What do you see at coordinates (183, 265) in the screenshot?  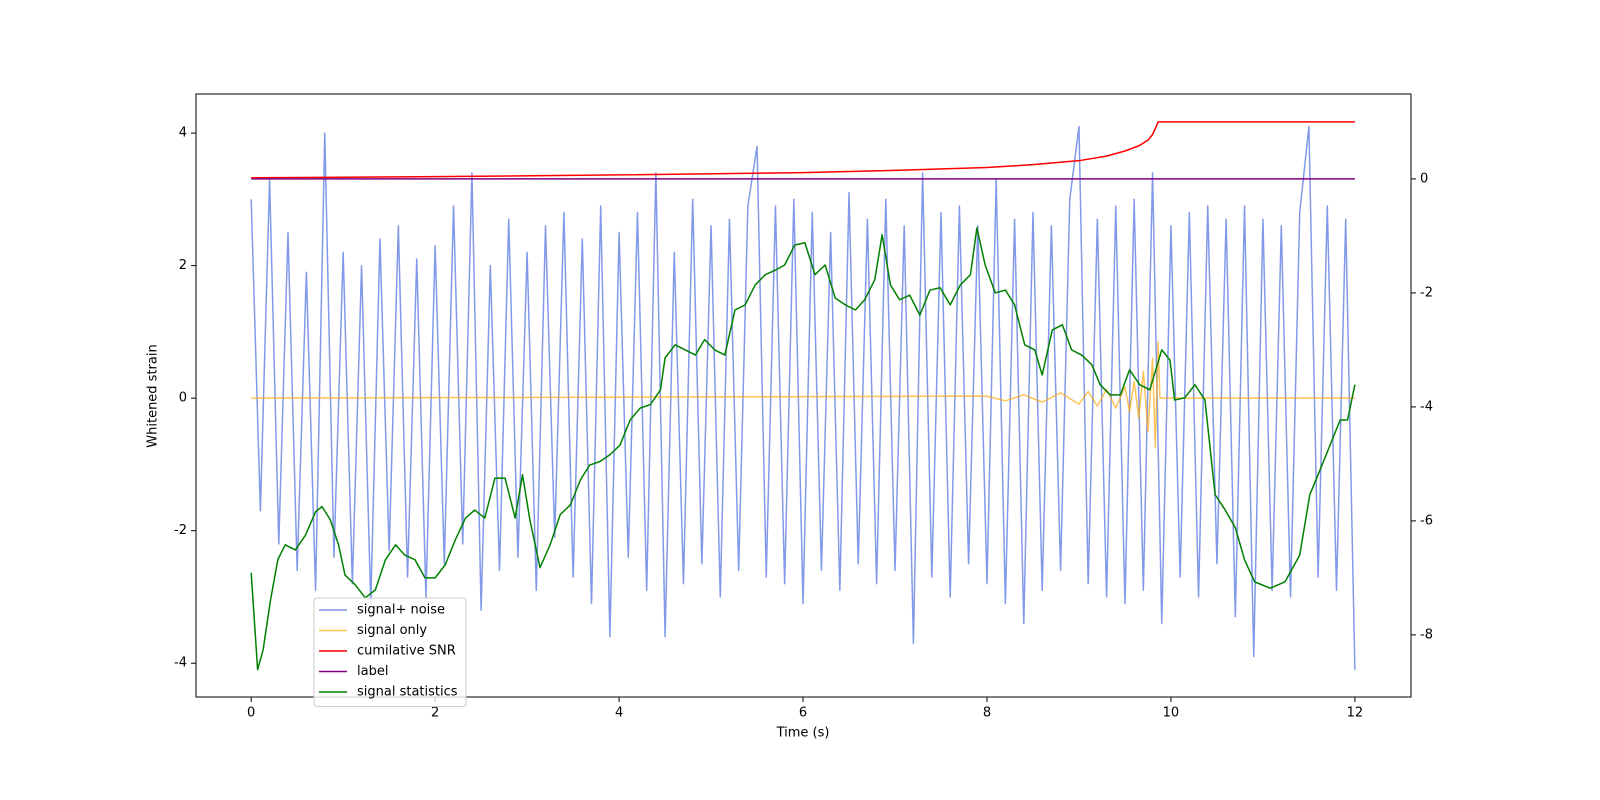 I see `y-tick-label: 2` at bounding box center [183, 265].